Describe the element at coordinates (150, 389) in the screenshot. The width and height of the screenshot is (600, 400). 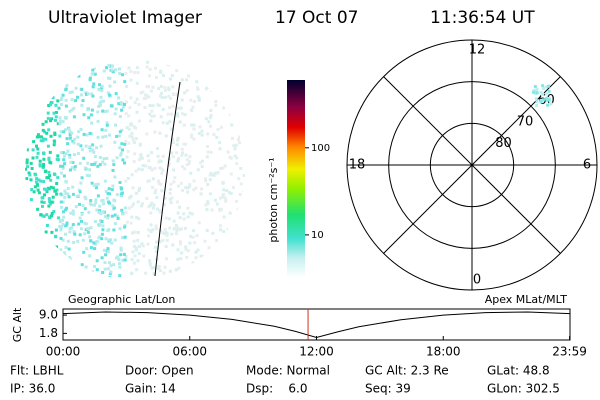
I see `info-field: Gain: 14` at that location.